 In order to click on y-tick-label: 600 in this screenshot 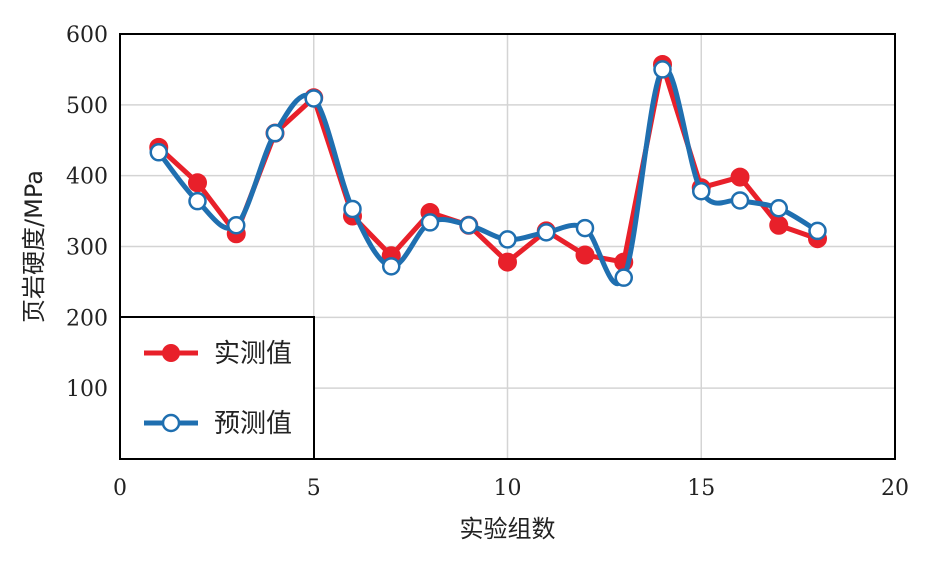, I will do `click(87, 35)`.